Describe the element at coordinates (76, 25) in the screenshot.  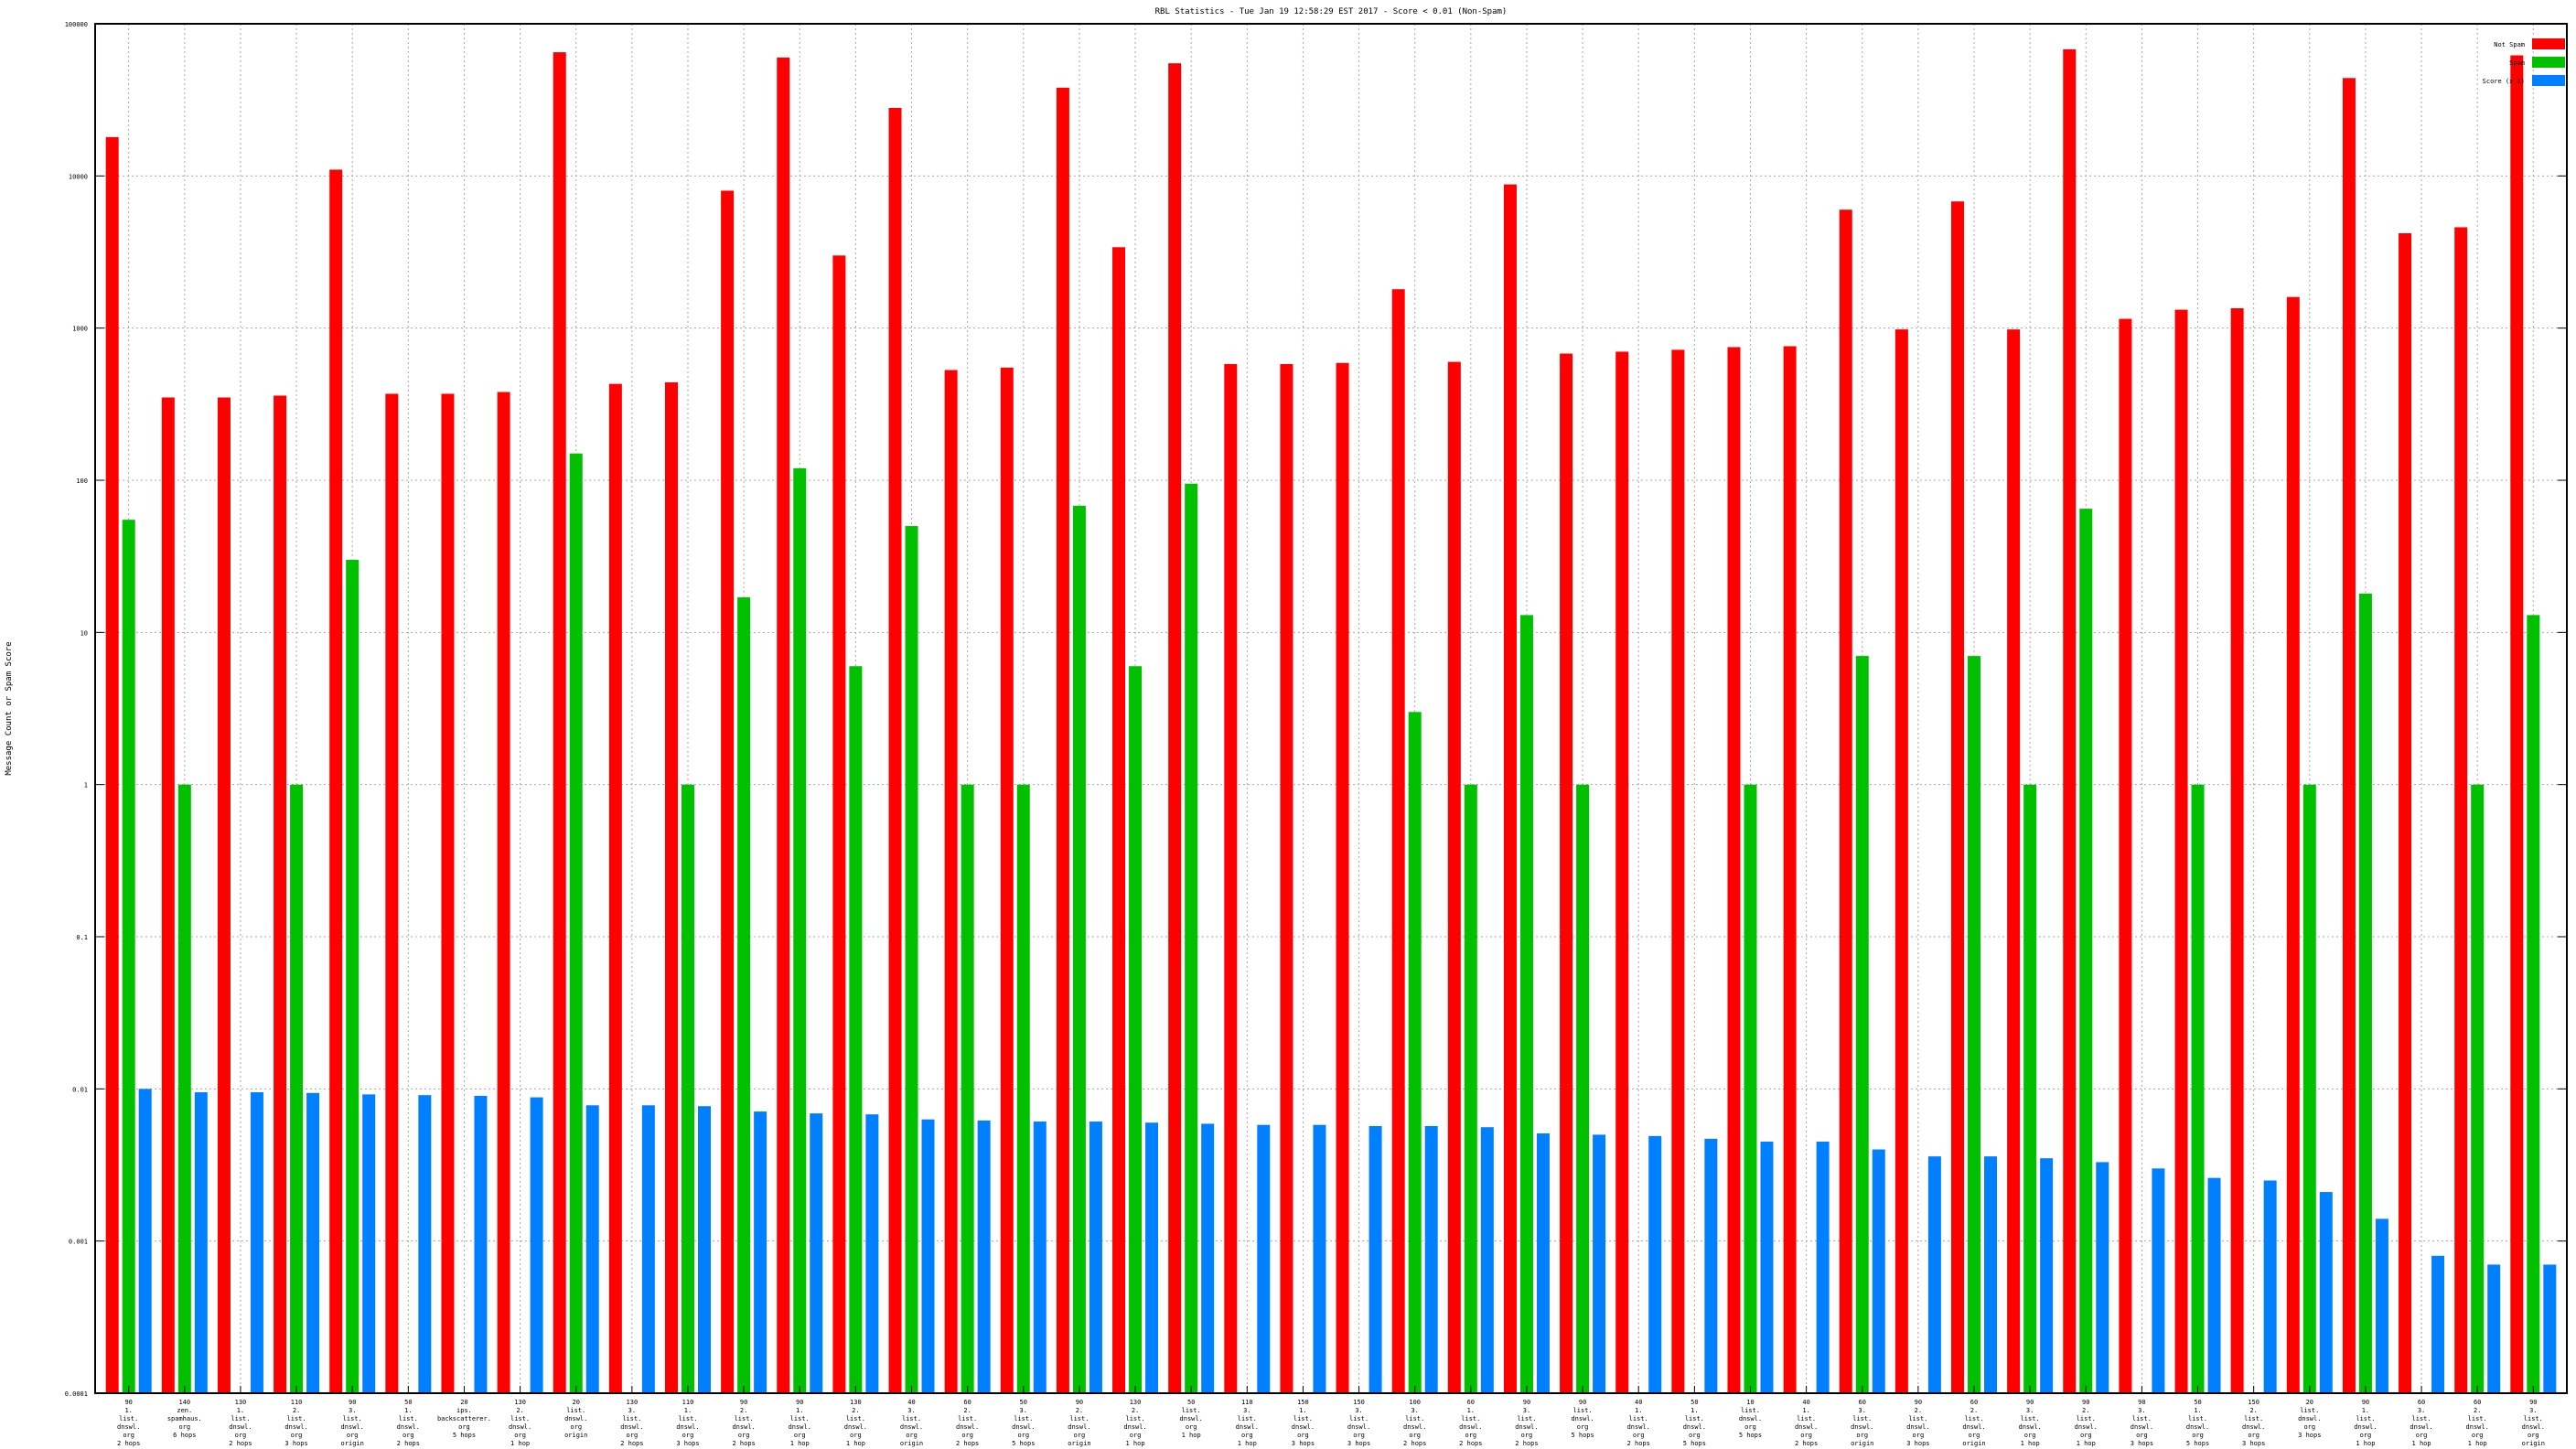
I see `y-tick-label: 100000` at that location.